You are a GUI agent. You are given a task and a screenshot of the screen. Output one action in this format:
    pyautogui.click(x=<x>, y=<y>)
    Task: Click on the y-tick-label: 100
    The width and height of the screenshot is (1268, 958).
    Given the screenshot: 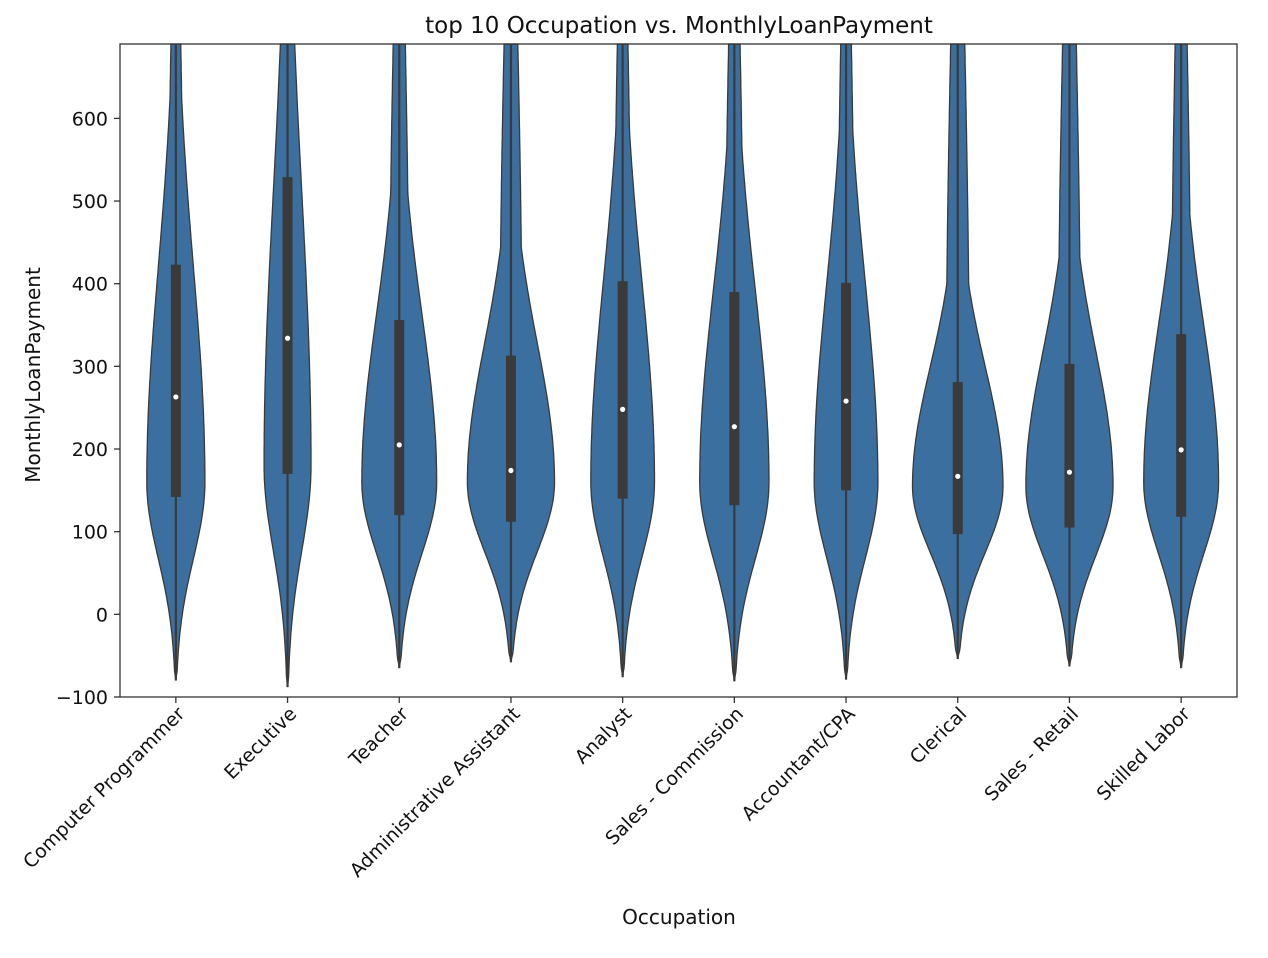 What is the action you would take?
    pyautogui.click(x=90, y=533)
    